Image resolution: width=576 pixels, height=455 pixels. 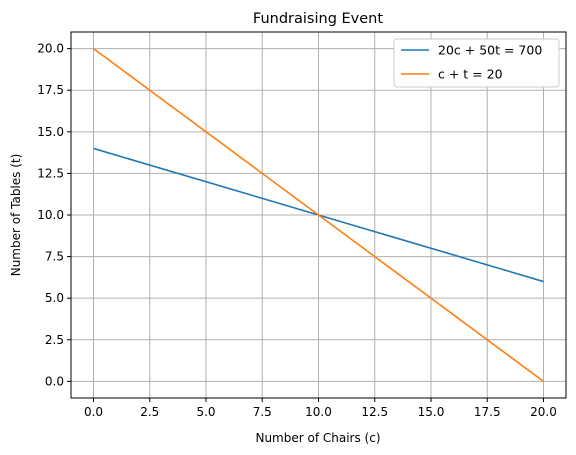 What do you see at coordinates (318, 19) in the screenshot?
I see `chart-title: Fundraising Event` at bounding box center [318, 19].